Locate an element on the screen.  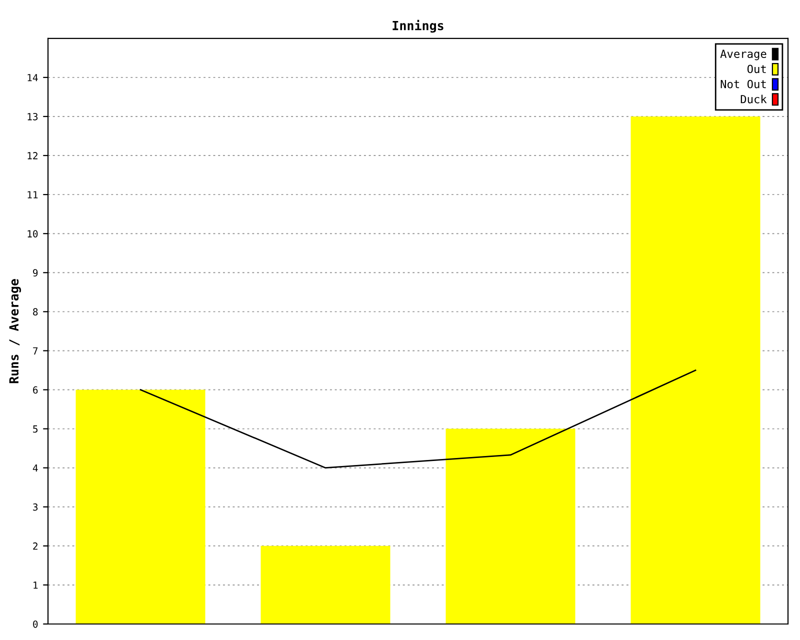
legend-label: Out is located at coordinates (756, 69).